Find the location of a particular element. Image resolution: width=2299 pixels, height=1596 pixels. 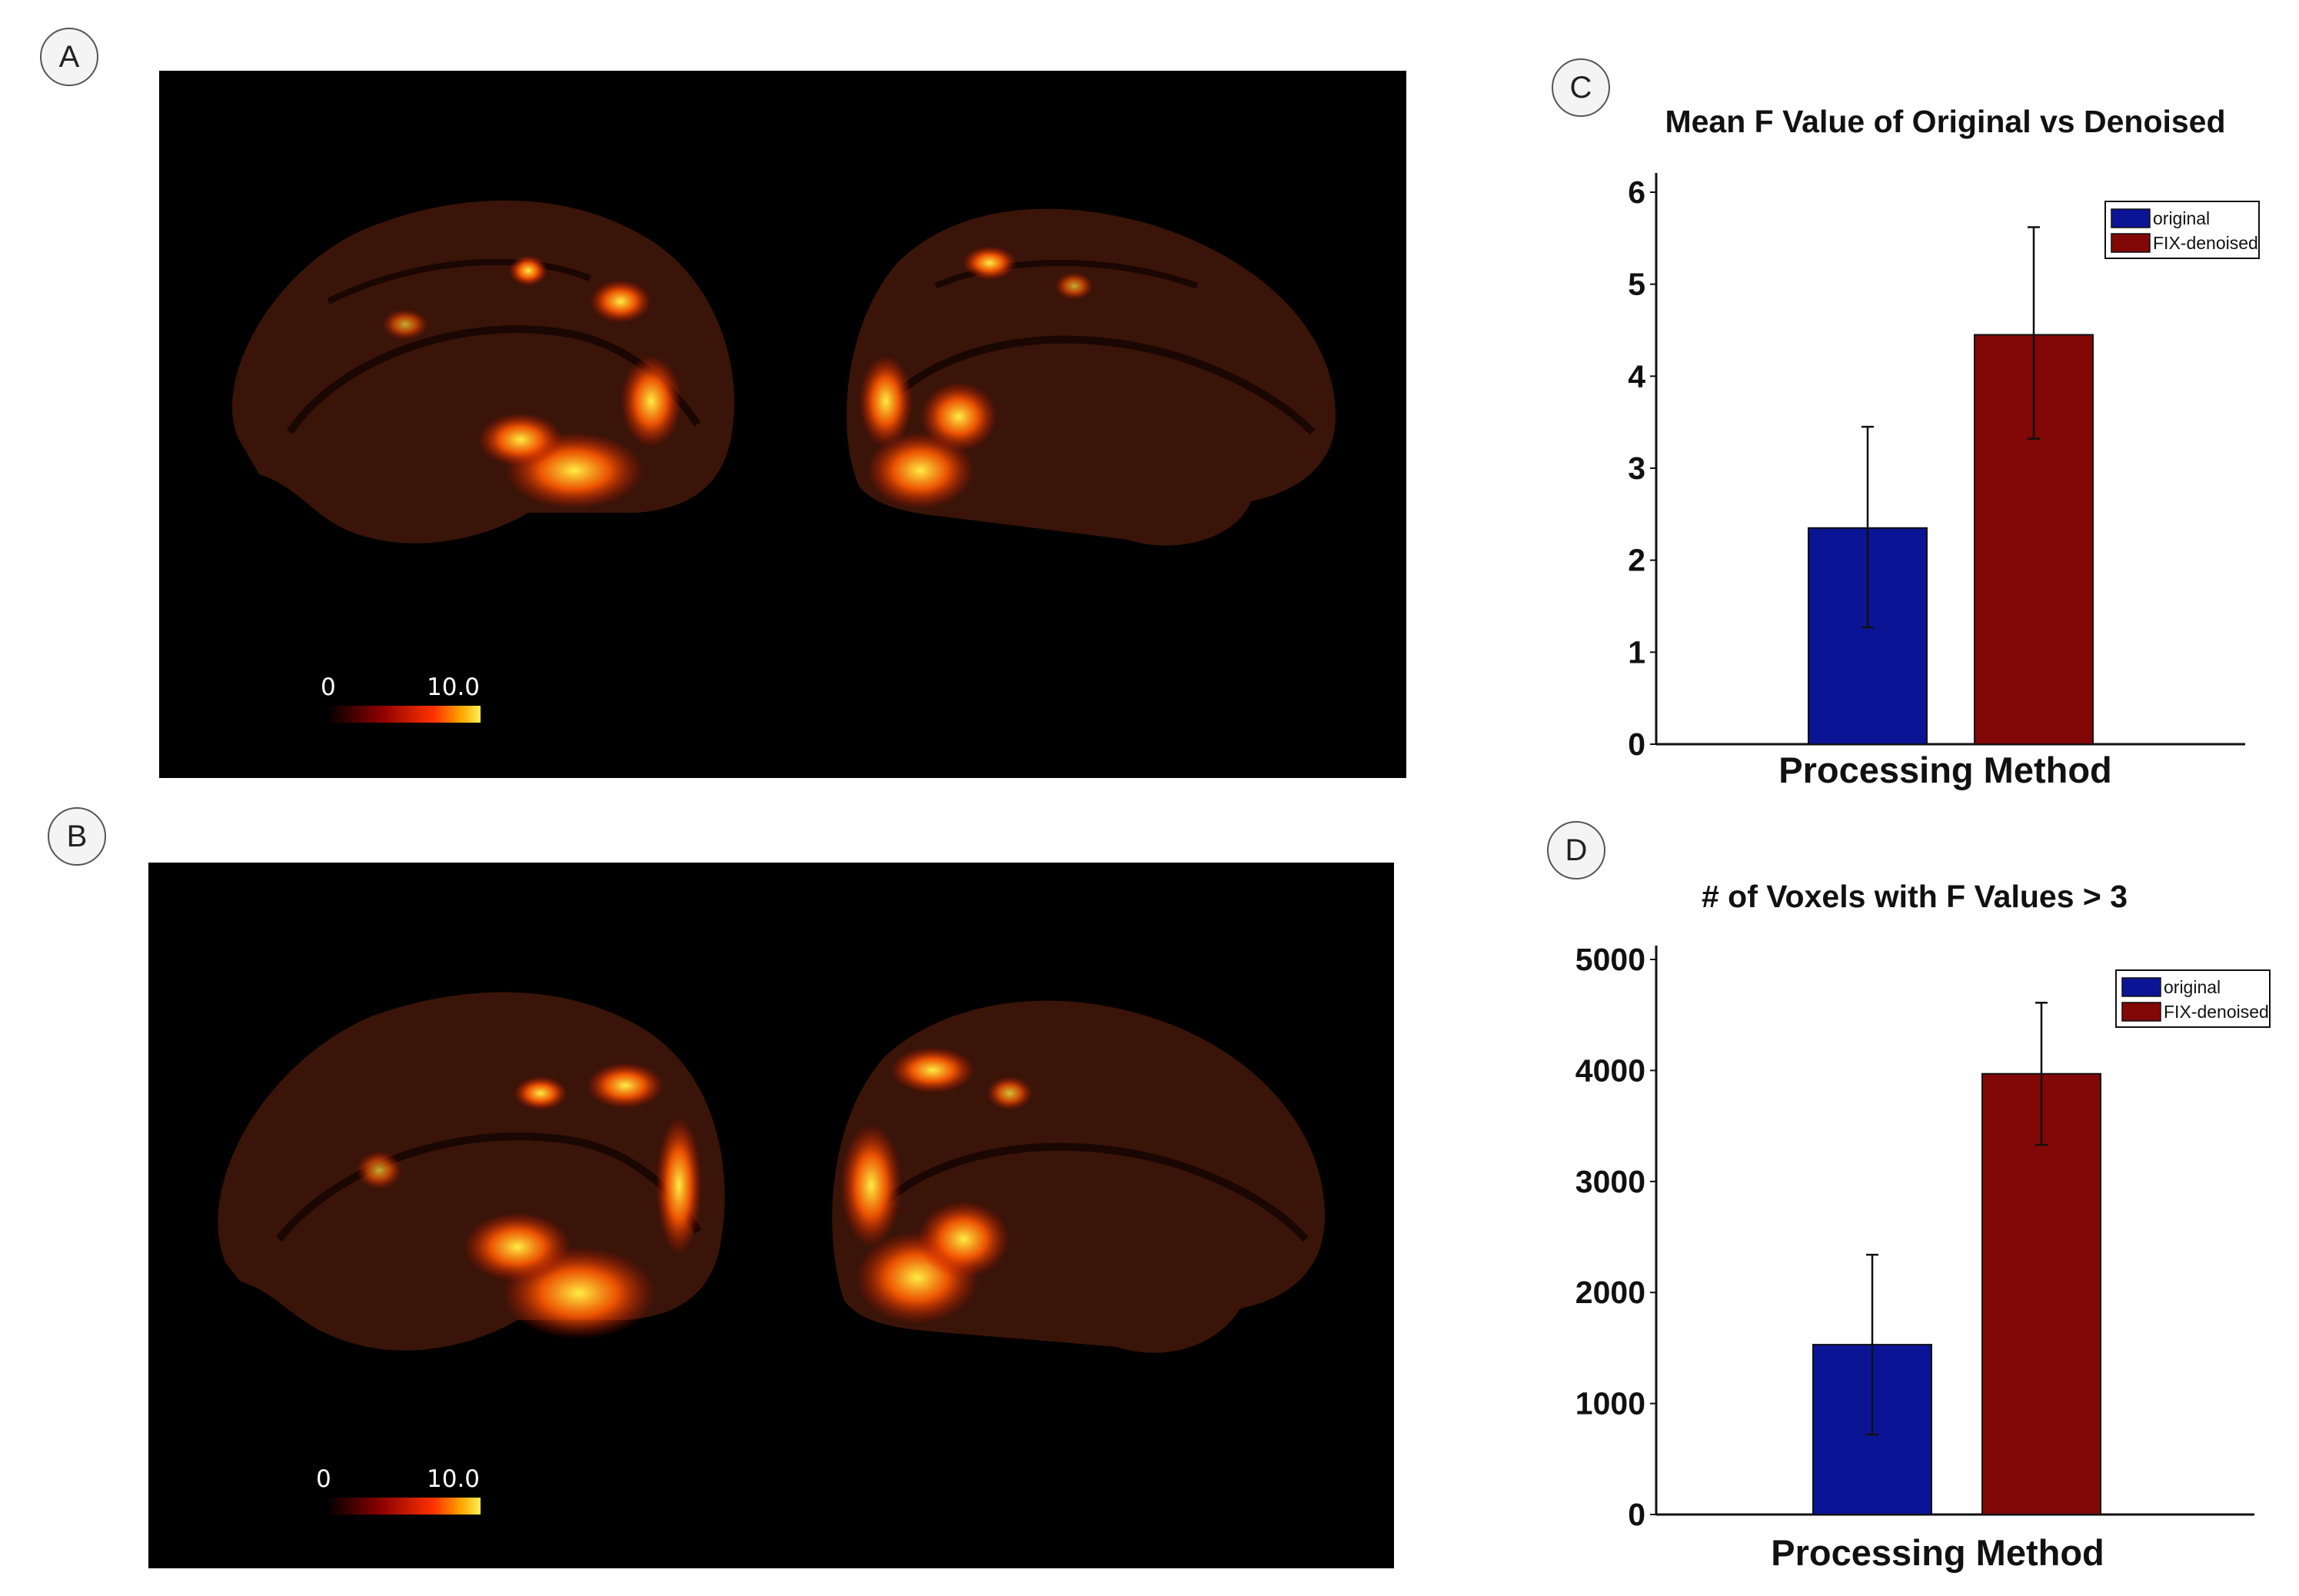

chart-title: # of Voxels with F Values > 3 is located at coordinates (1915, 896).